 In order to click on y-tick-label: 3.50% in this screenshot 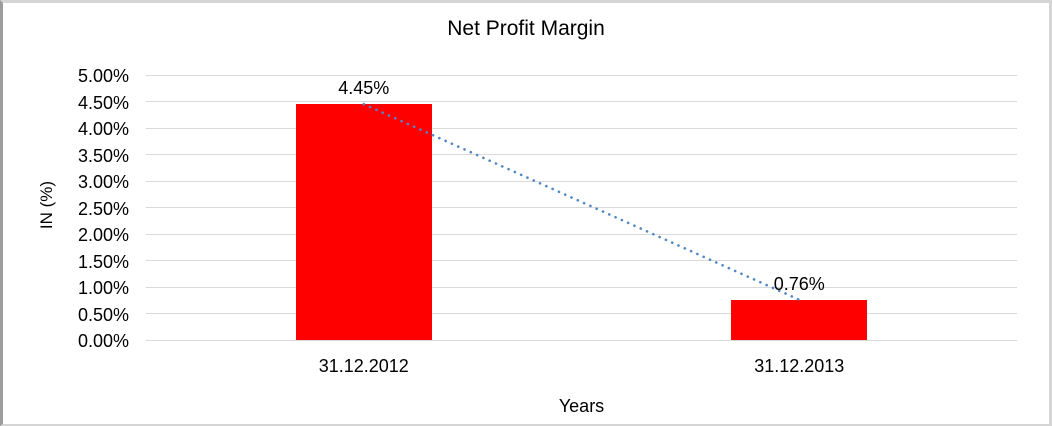, I will do `click(103, 155)`.